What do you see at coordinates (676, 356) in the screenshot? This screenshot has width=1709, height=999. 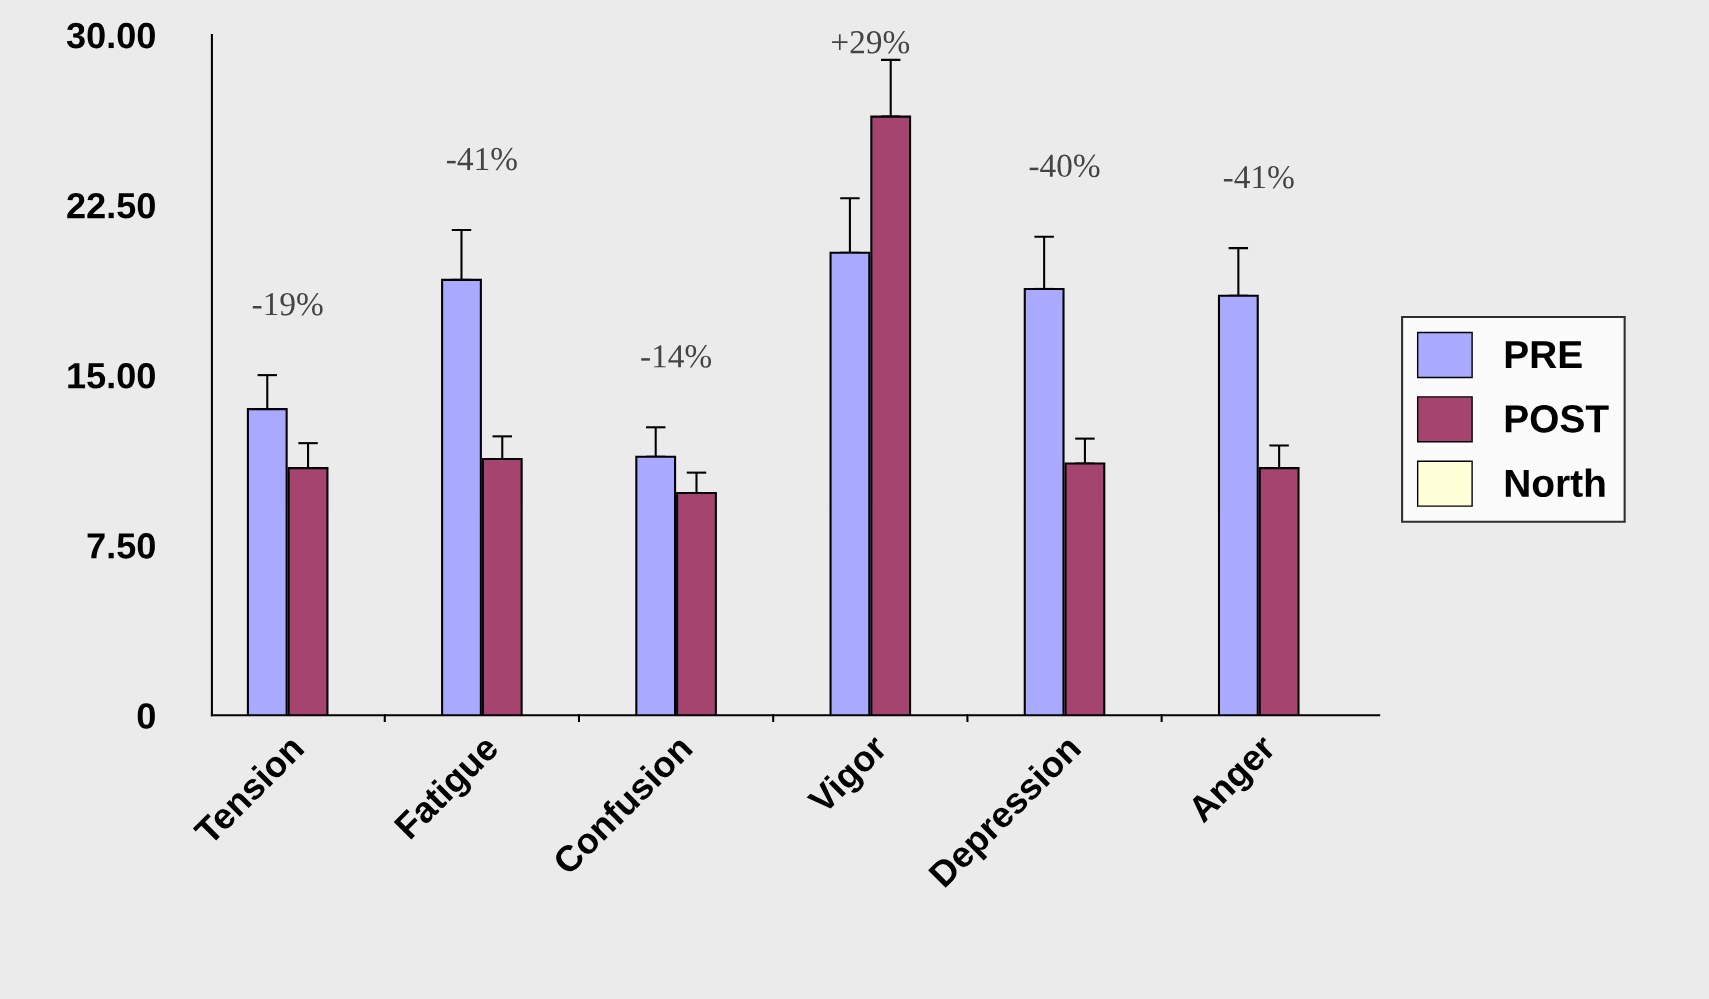 I see `annotation: -14%` at bounding box center [676, 356].